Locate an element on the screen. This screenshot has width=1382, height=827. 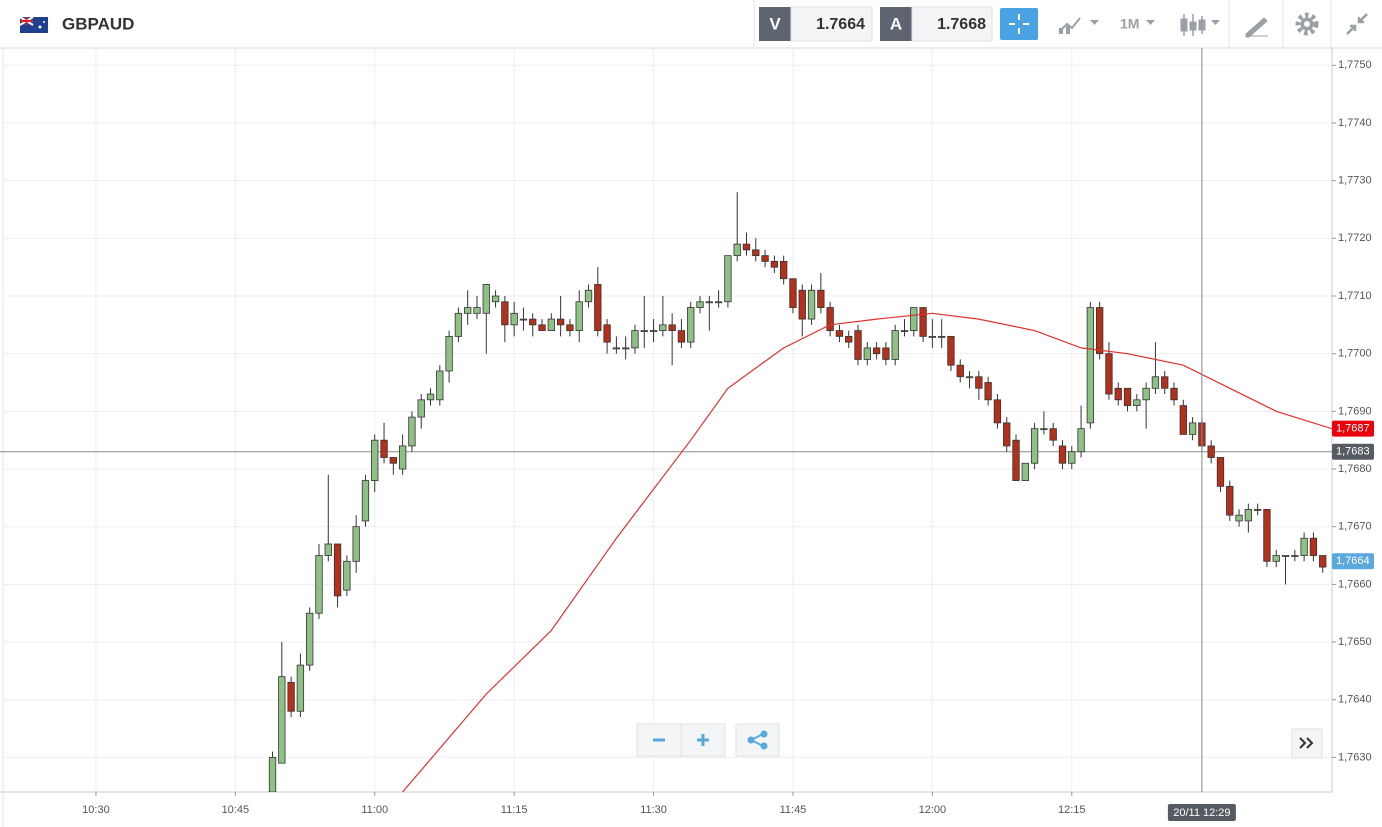
bid-price: 1.7664 is located at coordinates (840, 24).